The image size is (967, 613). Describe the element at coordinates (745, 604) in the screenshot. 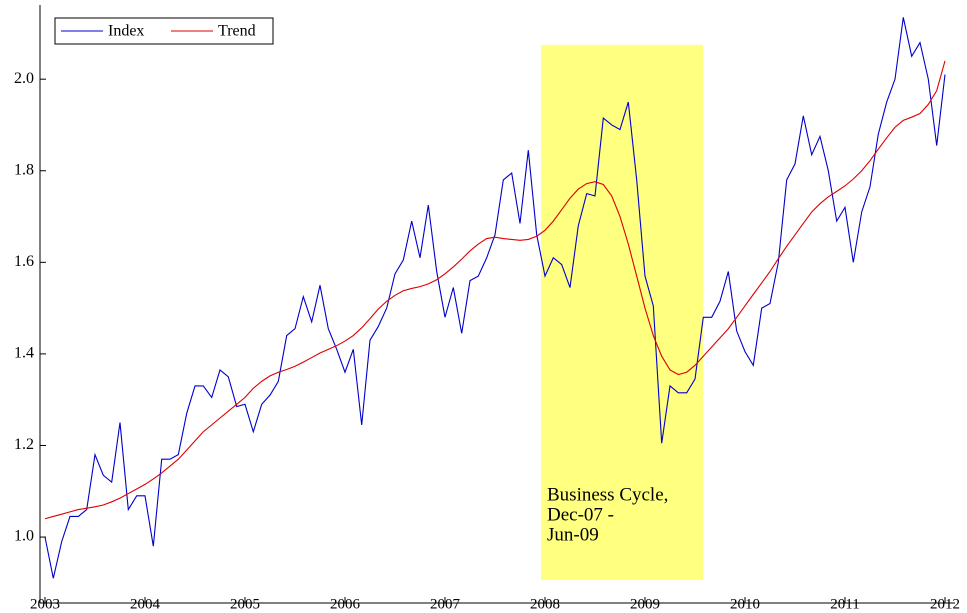

I see `x-tick-label: 2010` at that location.